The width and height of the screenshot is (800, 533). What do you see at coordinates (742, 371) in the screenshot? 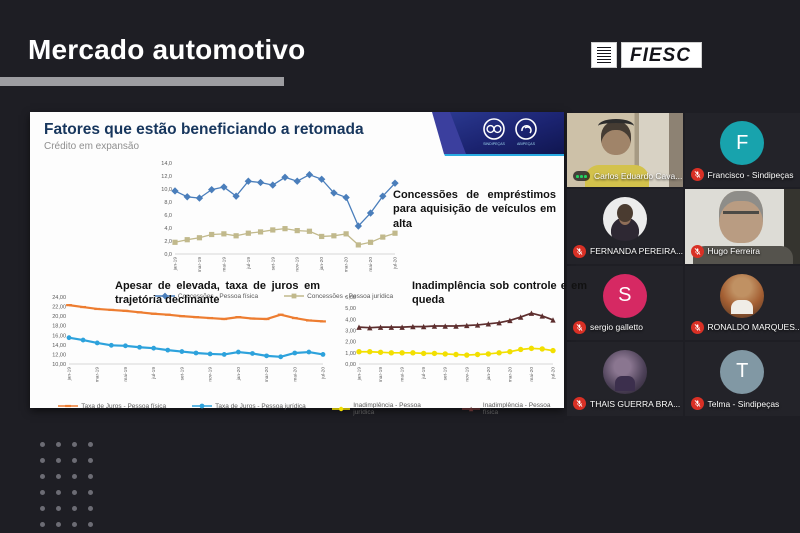
I see `avatar-letter: T` at bounding box center [742, 371].